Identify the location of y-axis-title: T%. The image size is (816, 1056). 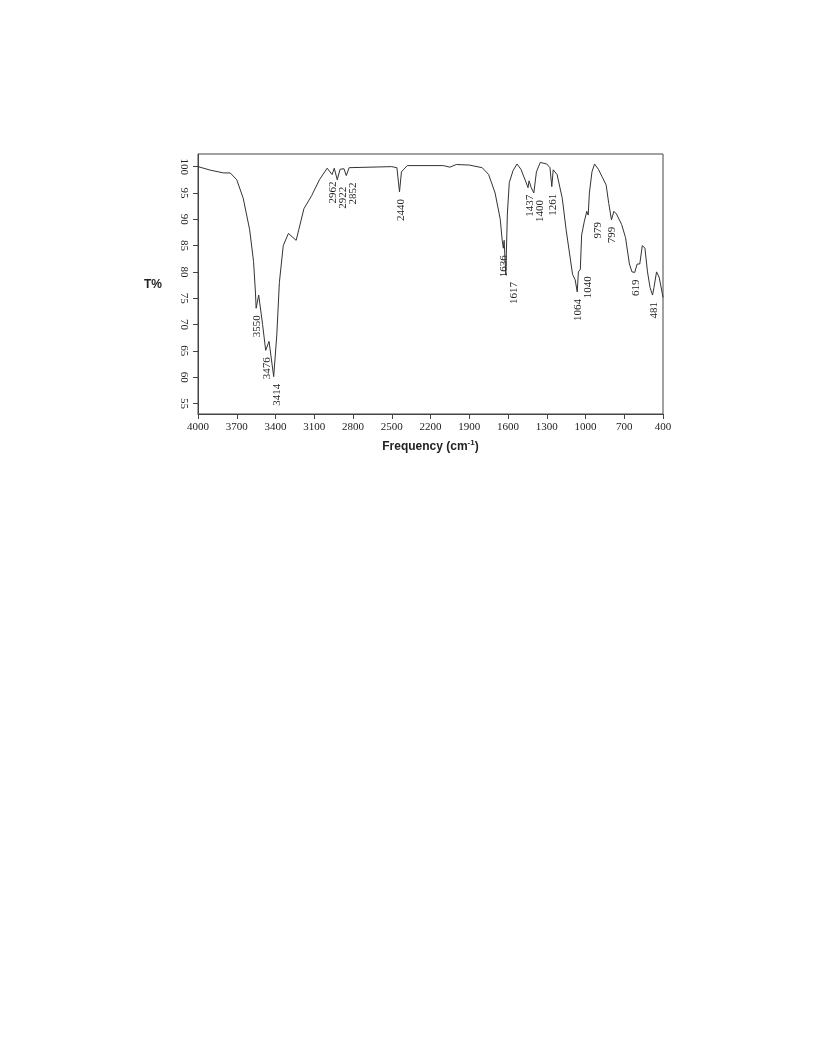
(153, 284).